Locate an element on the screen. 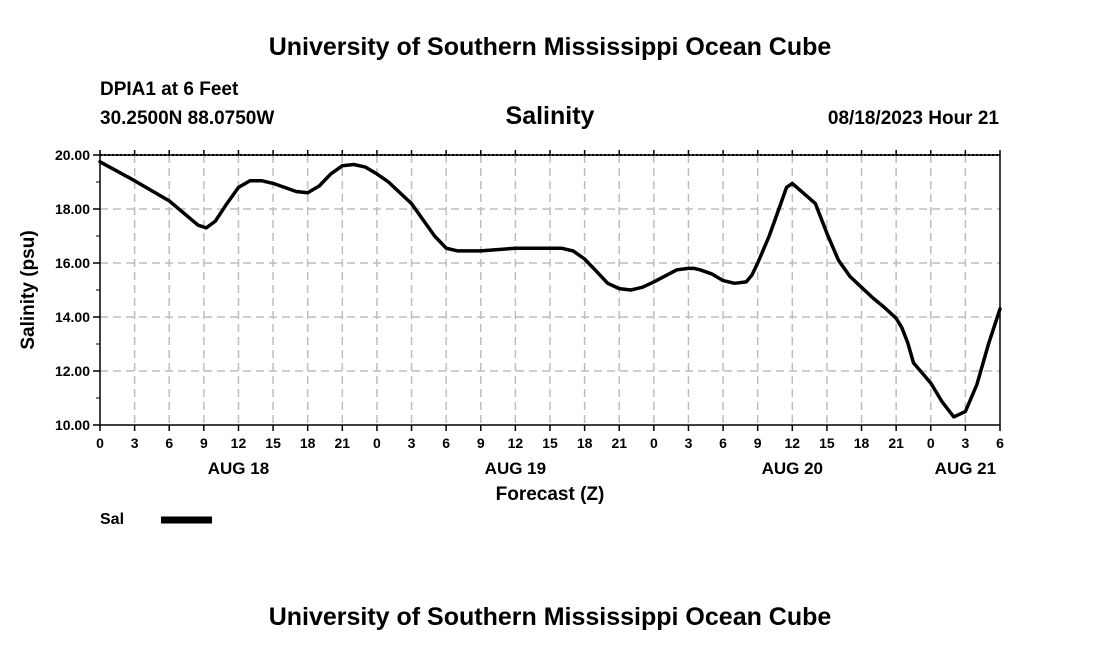 This screenshot has width=1100, height=650. date-label: AUG 20 is located at coordinates (792, 468).